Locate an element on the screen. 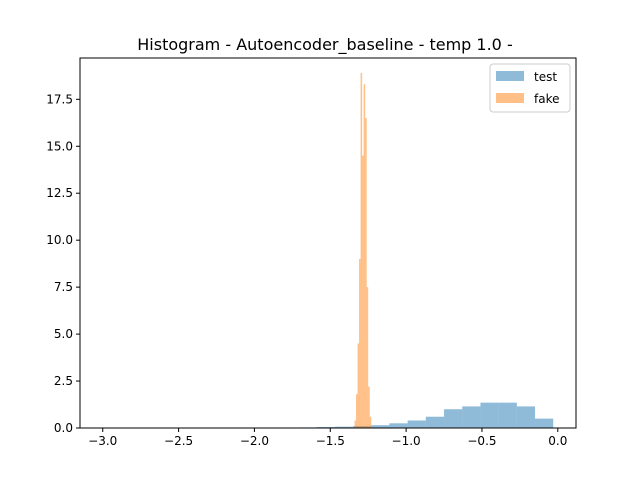  x-tick-label: −0.5 is located at coordinates (481, 441).